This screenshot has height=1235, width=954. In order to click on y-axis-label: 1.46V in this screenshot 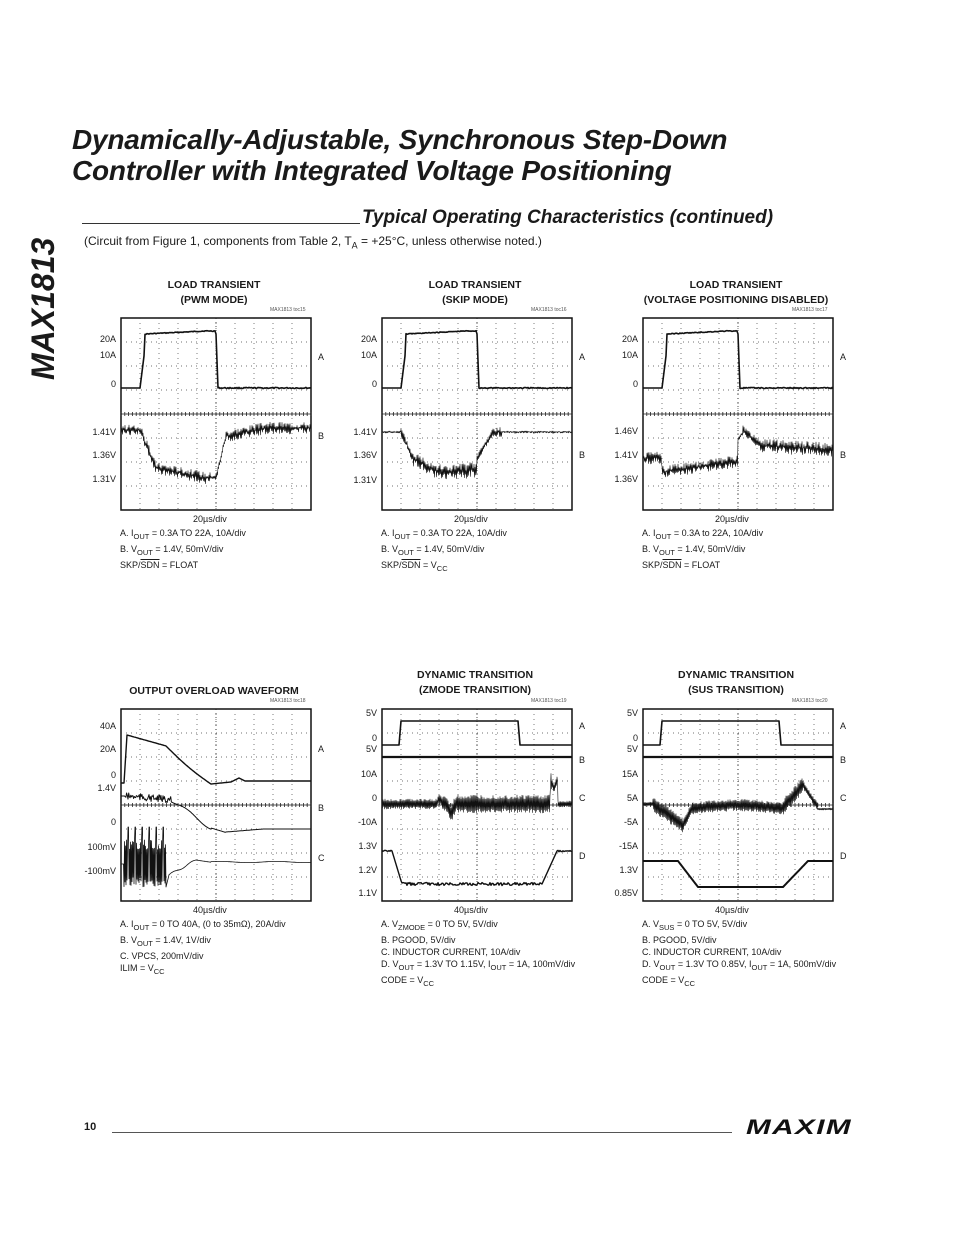, I will do `click(626, 431)`.